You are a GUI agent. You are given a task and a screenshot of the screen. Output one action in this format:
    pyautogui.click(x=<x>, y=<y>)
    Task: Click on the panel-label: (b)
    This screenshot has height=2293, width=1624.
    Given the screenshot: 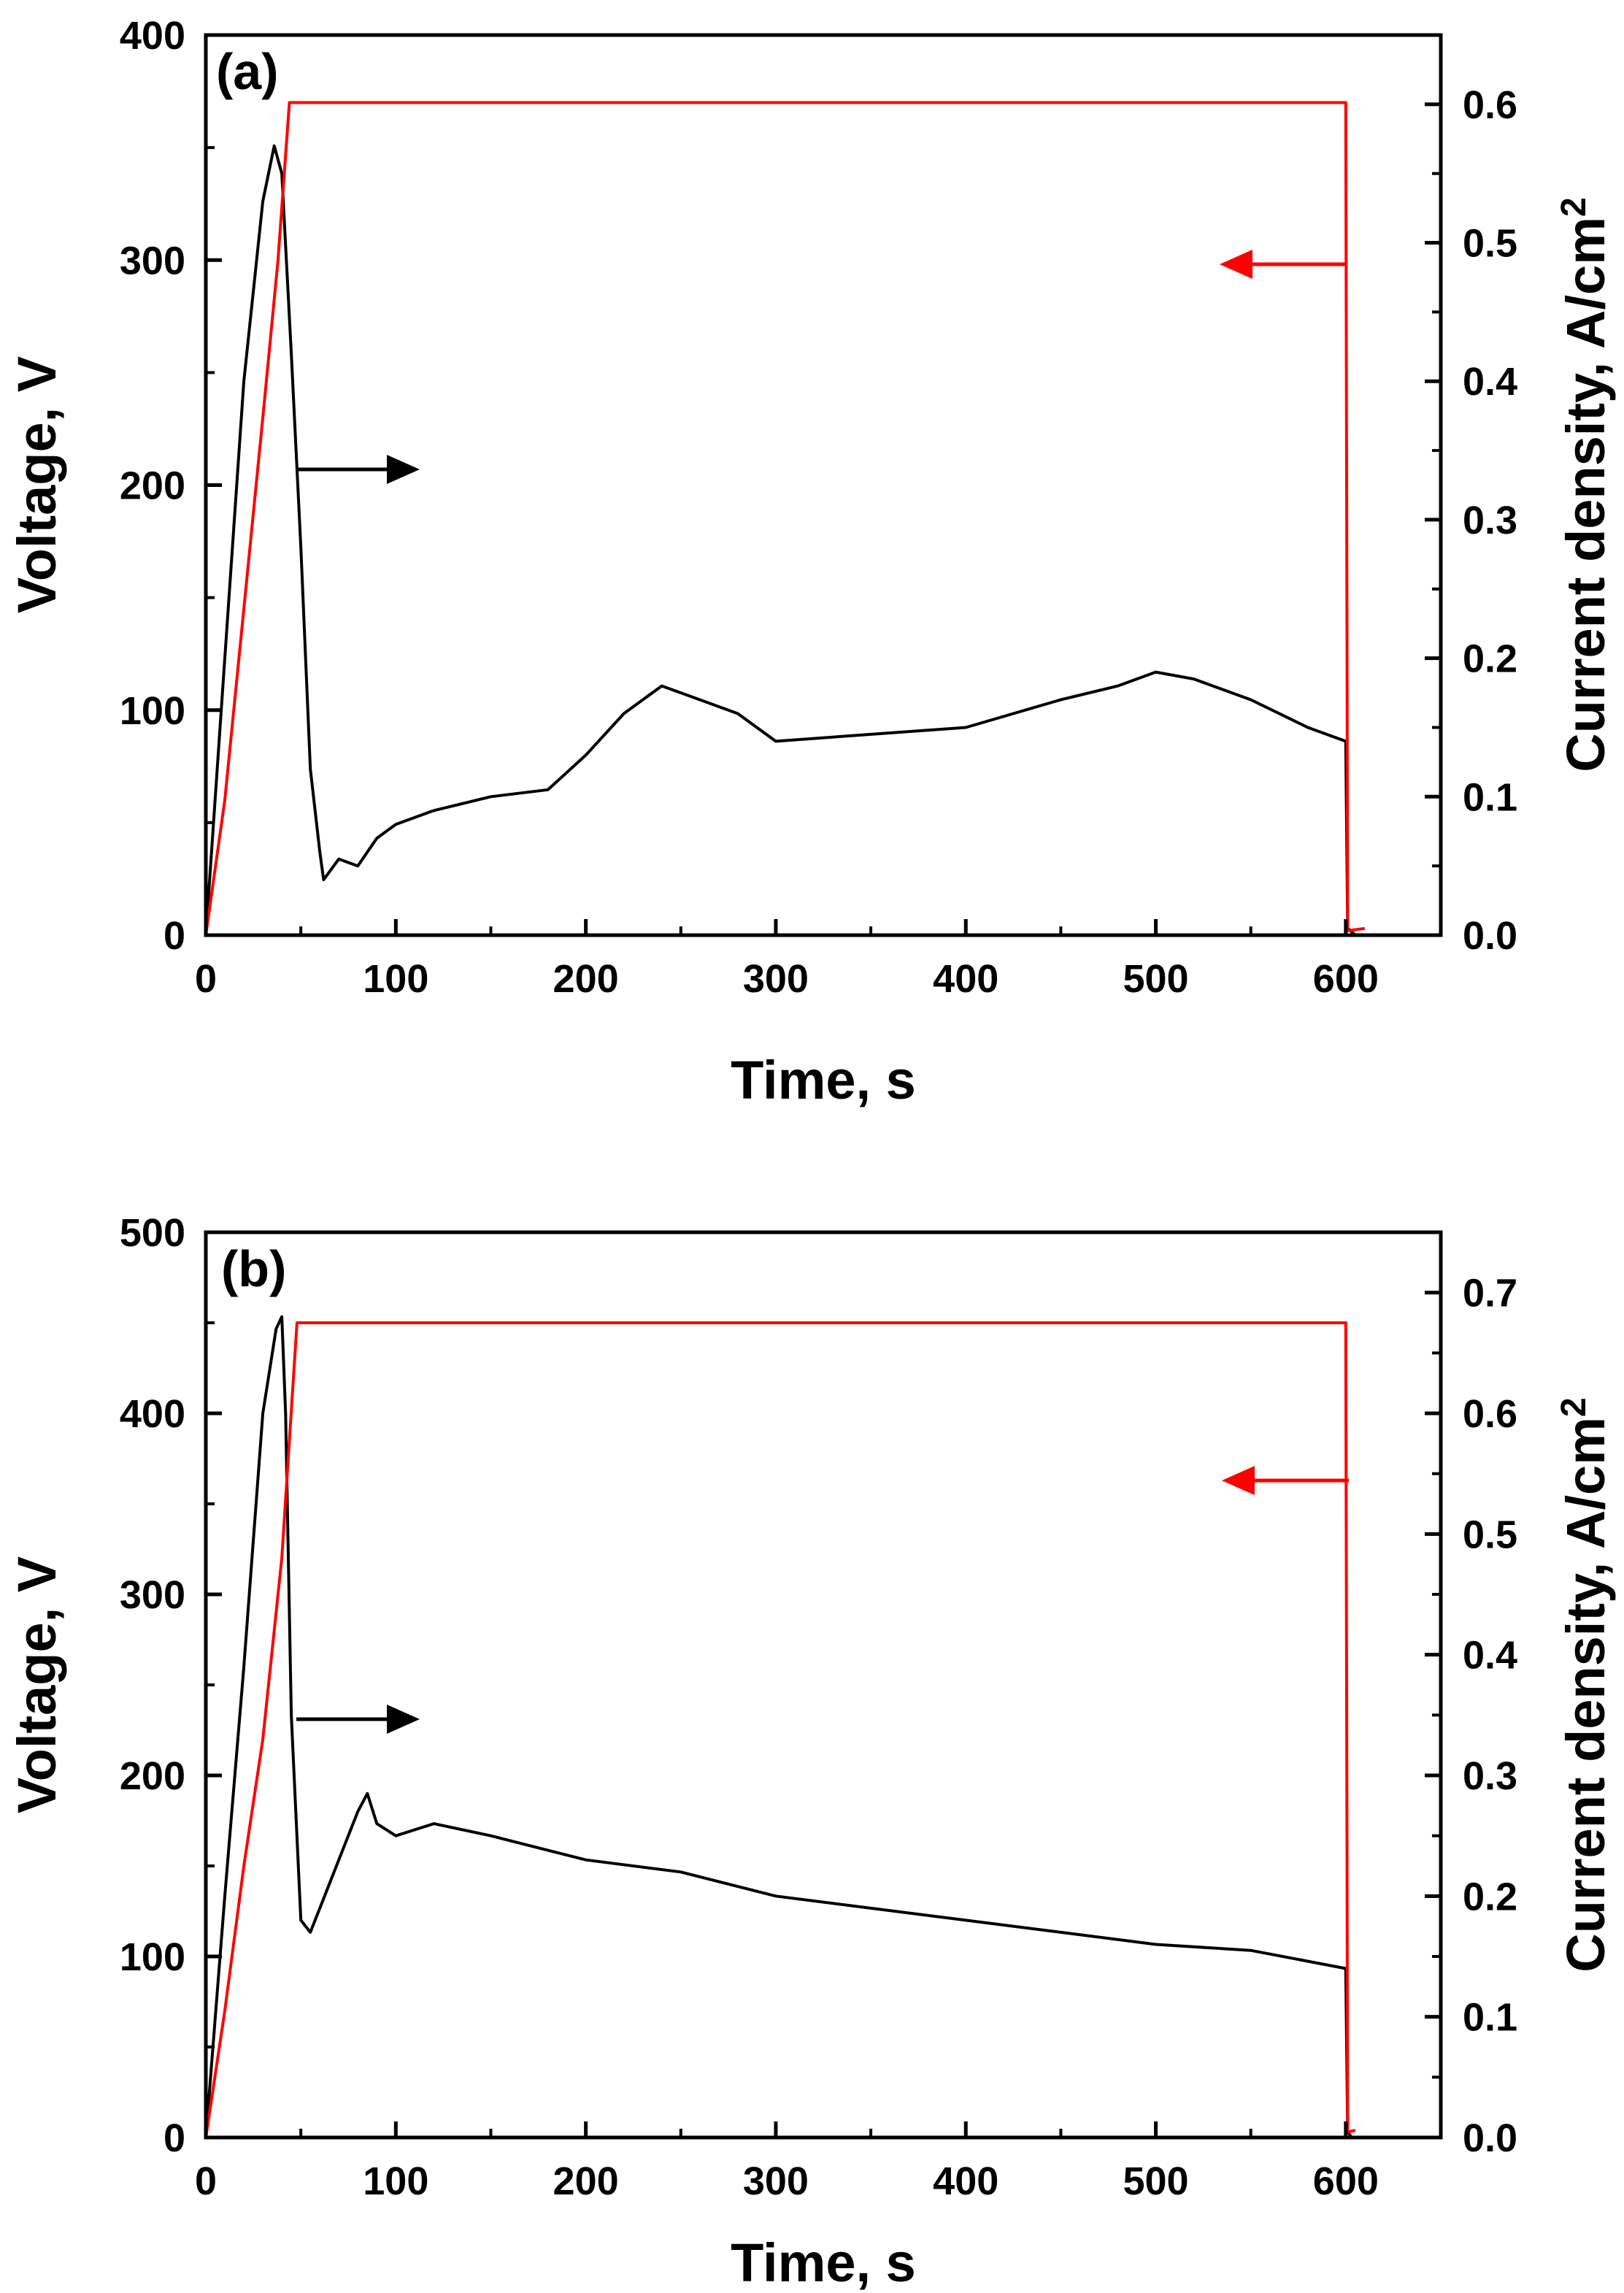 What is the action you would take?
    pyautogui.click(x=253, y=1269)
    